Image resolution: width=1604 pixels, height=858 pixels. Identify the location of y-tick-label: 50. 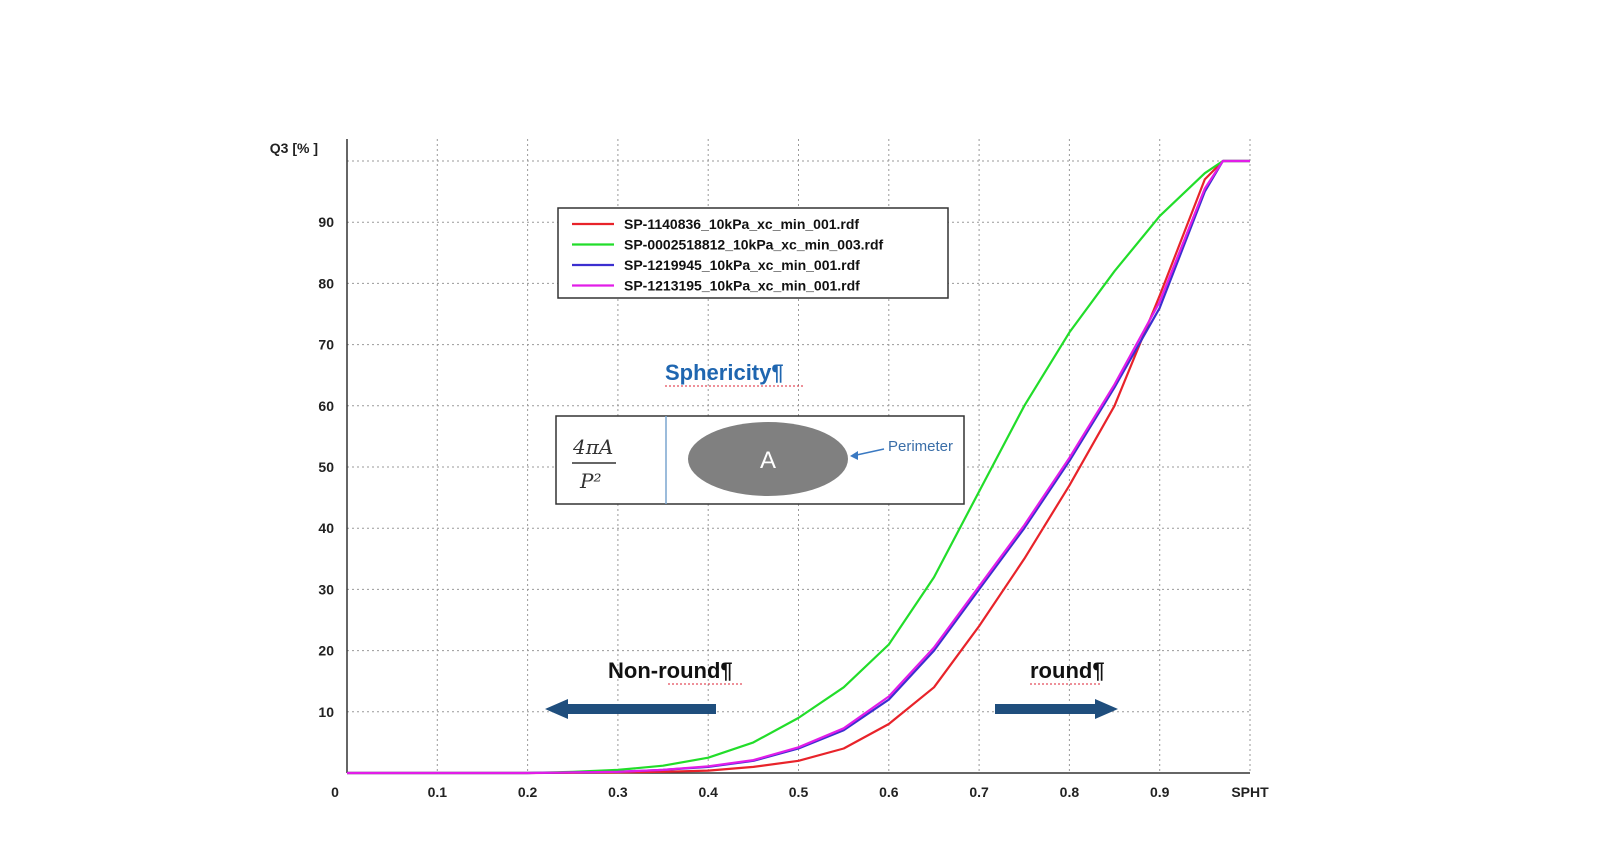
(326, 467).